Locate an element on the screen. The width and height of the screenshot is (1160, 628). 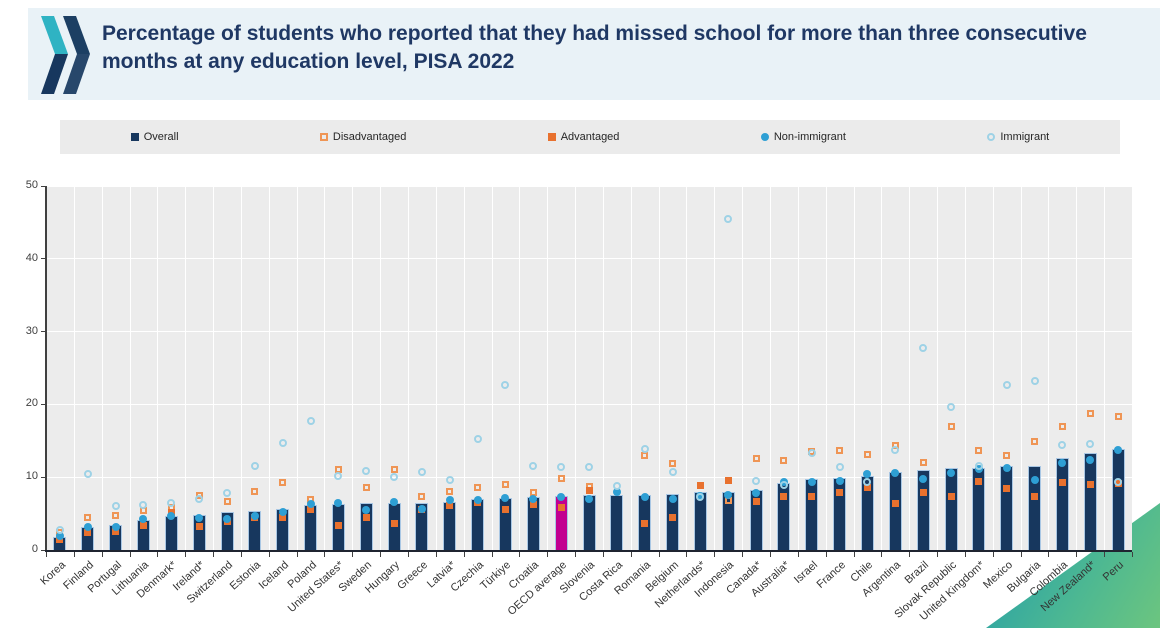
bar-Slovenia is located at coordinates (589, 522).